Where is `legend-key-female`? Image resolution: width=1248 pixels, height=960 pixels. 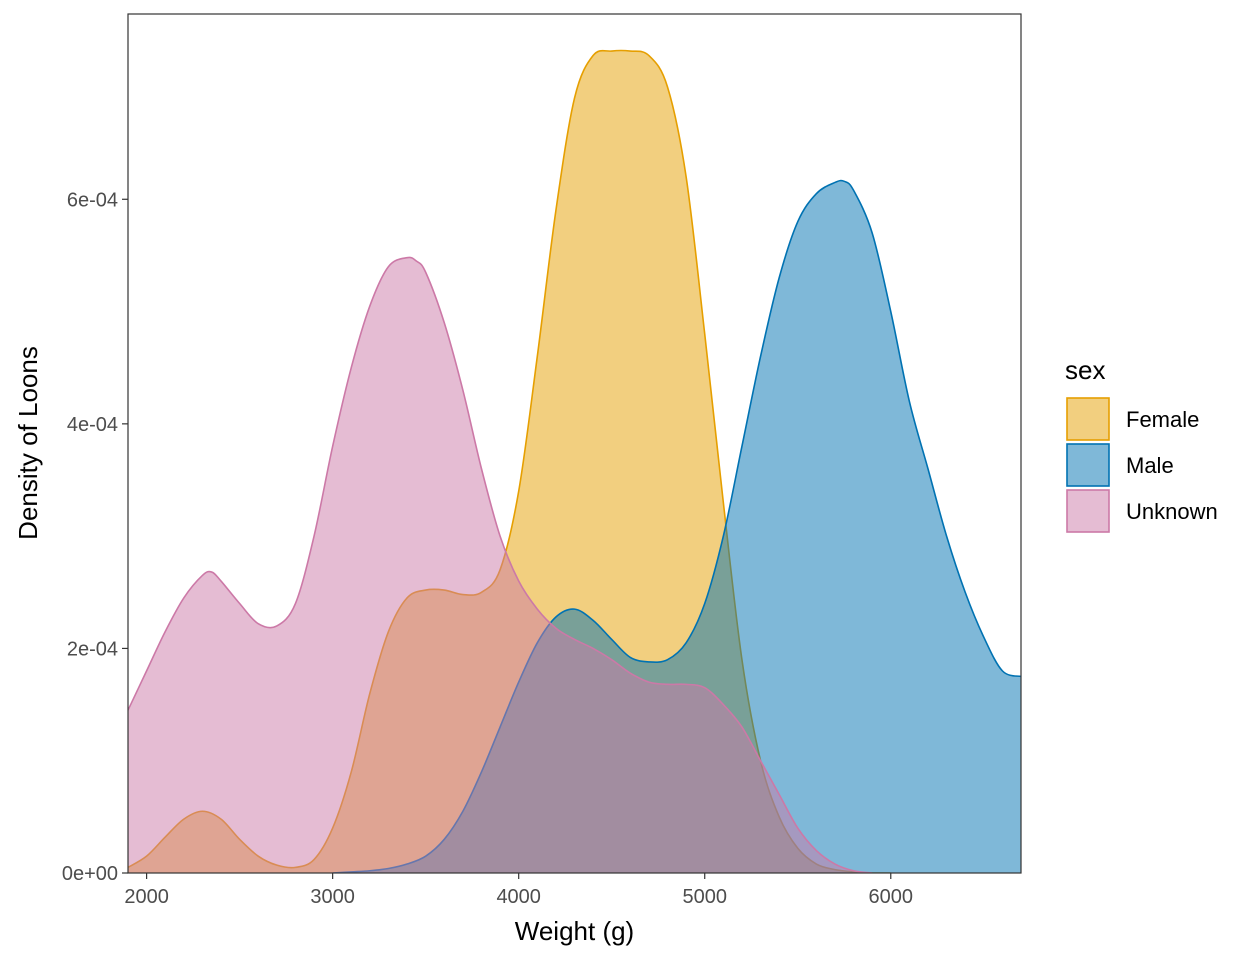
legend-key-female is located at coordinates (1088, 419).